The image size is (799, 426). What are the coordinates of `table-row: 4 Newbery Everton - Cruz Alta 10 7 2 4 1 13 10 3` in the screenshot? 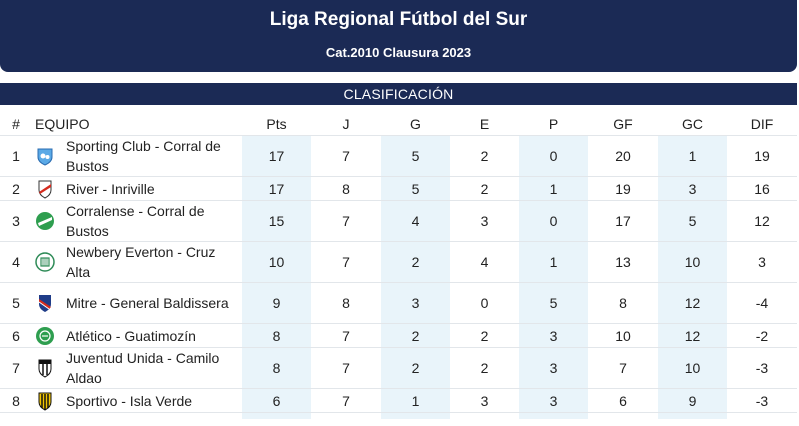 It's located at (398, 262).